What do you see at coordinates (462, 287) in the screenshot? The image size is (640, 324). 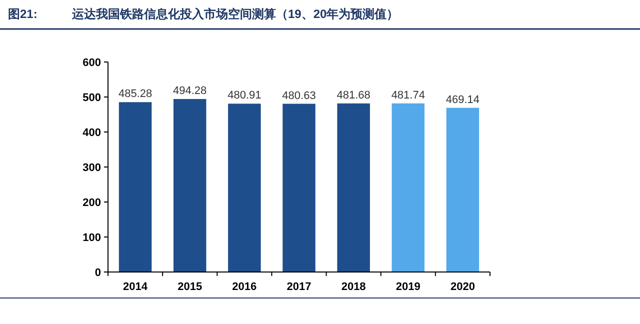 I see `xtick: 2020` at bounding box center [462, 287].